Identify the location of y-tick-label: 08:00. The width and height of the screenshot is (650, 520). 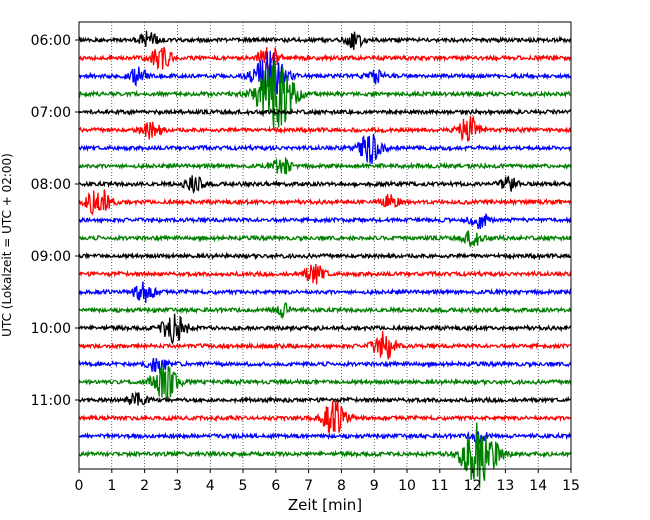
(51, 185).